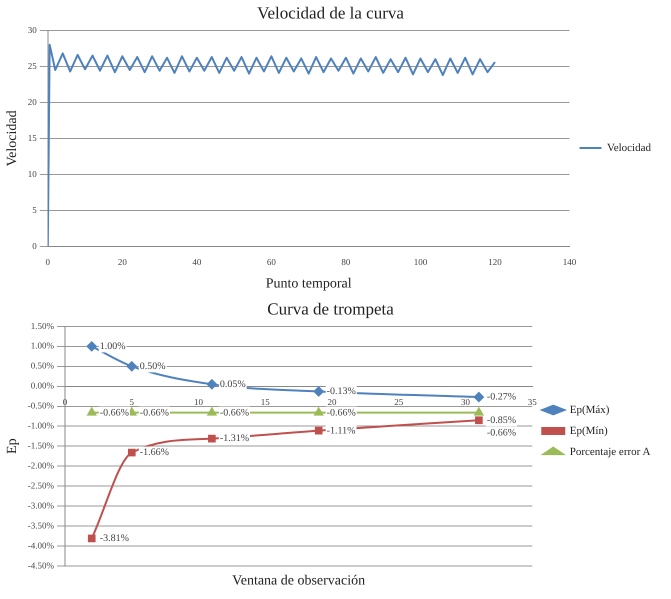 The image size is (671, 599). I want to click on y-tick-label: -3.00%, so click(41, 505).